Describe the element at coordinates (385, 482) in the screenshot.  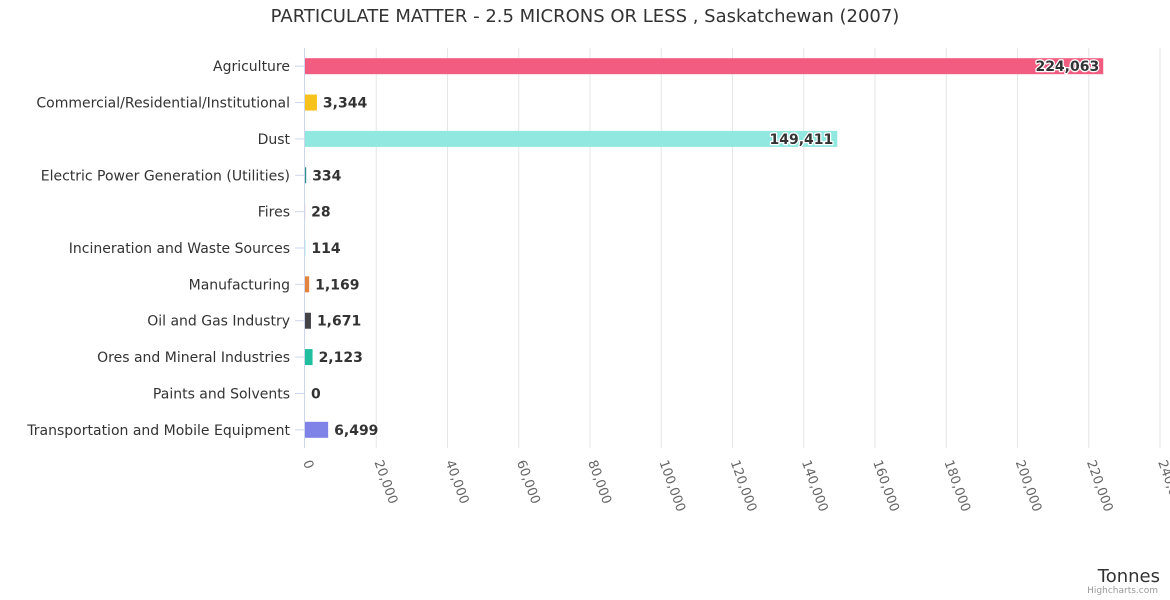
I see `x-tick-label: 20,000` at that location.